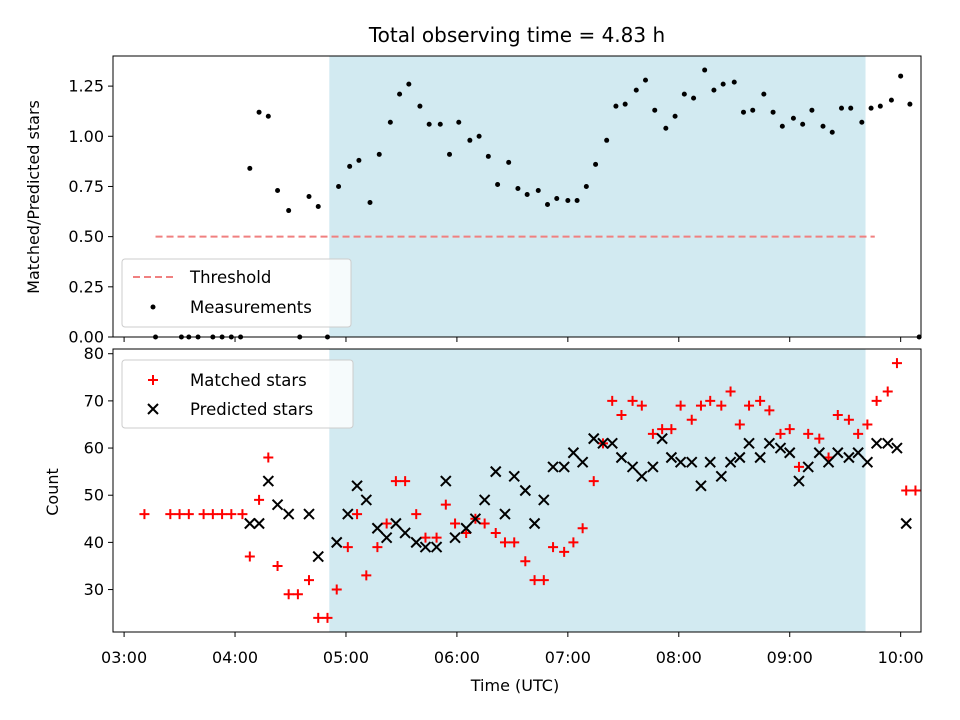 The image size is (960, 720). What do you see at coordinates (235, 657) in the screenshot?
I see `x-tick-label: 04:00` at bounding box center [235, 657].